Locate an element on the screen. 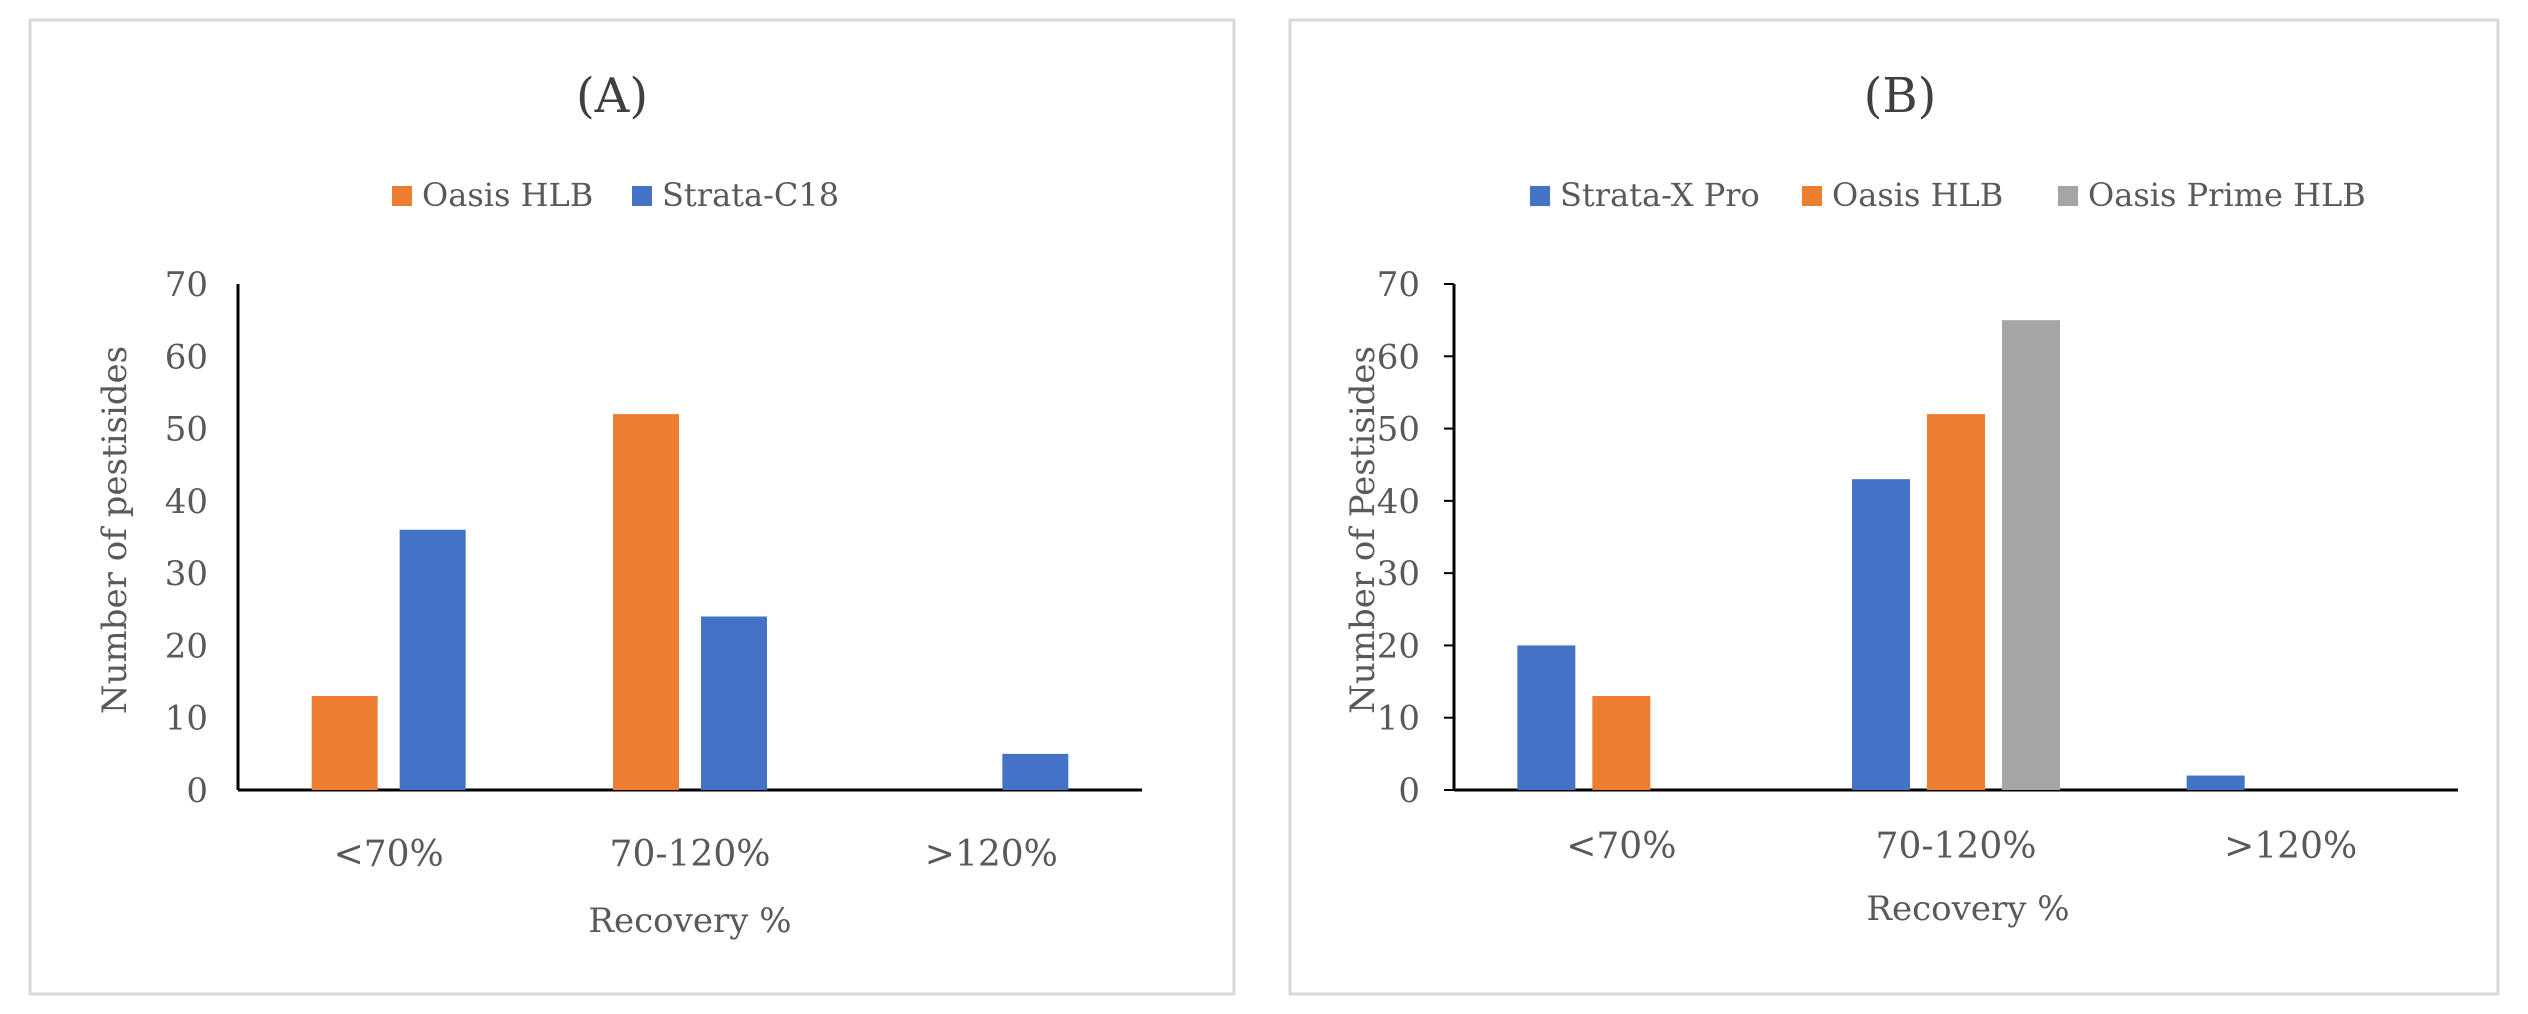  chart-b-y-axis-title: Number of Pestisides is located at coordinates (1363, 530).